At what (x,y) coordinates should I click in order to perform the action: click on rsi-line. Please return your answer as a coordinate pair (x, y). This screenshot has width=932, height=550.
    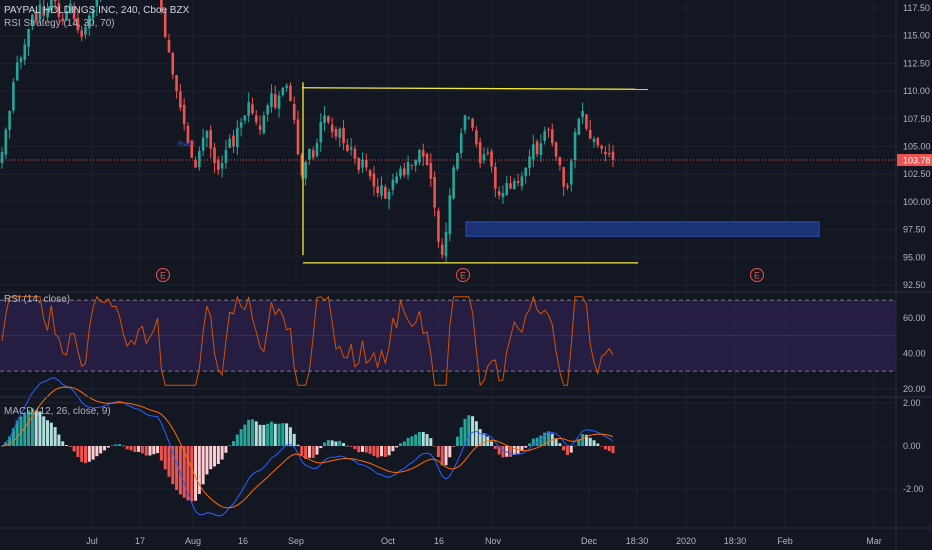
    Looking at the image, I should click on (307, 341).